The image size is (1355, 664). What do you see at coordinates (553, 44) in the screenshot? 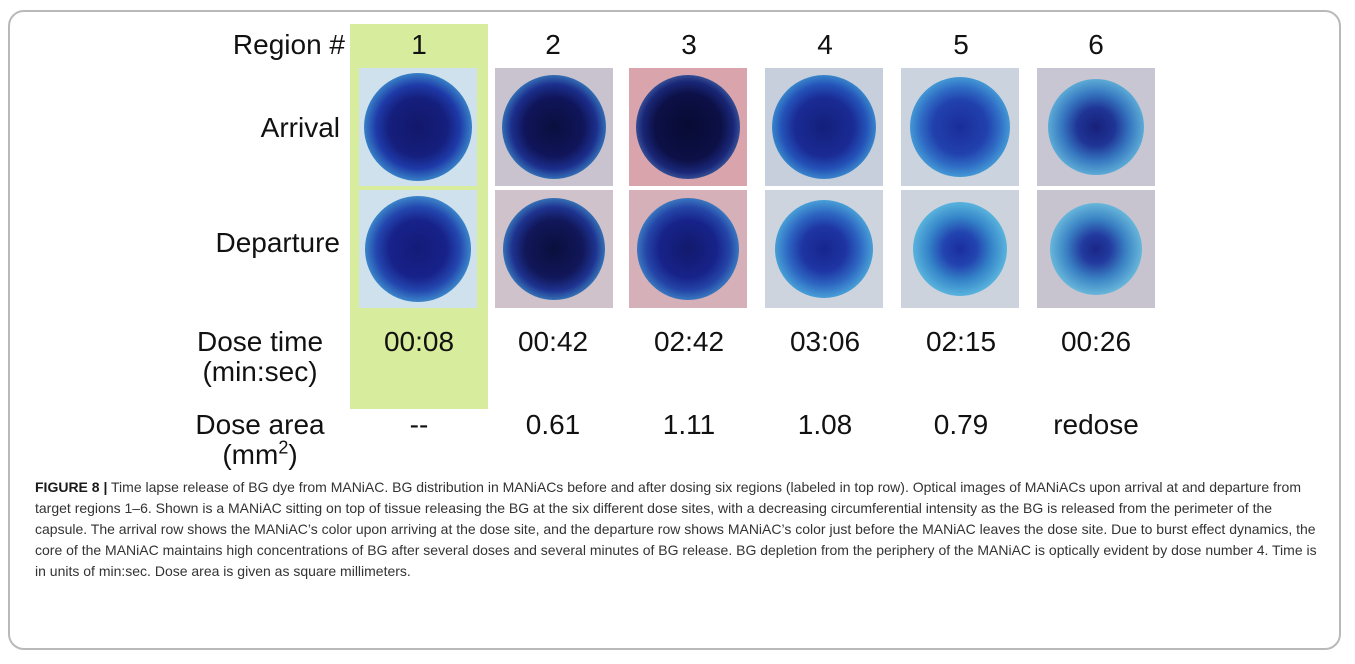
I see `region-2-header: 2` at bounding box center [553, 44].